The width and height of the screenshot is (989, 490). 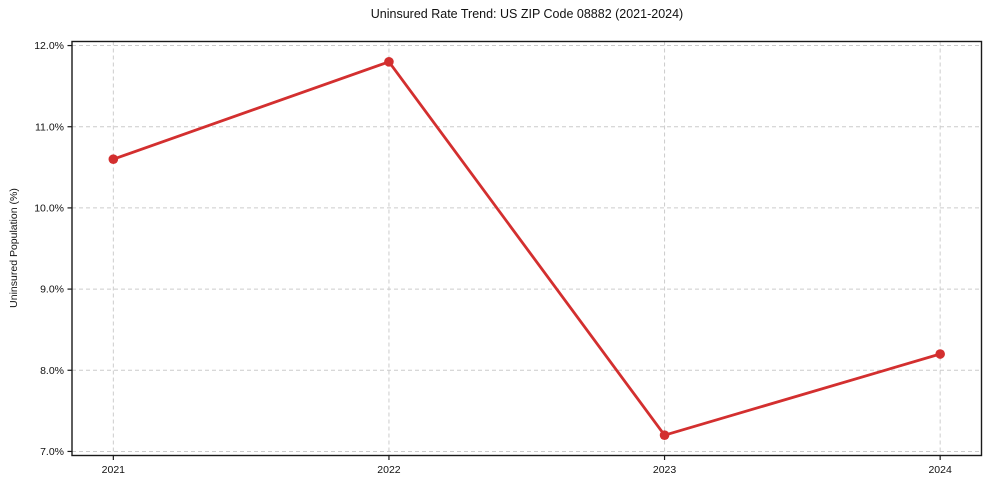 I want to click on y-tick-label: 7.0%, so click(x=52, y=452).